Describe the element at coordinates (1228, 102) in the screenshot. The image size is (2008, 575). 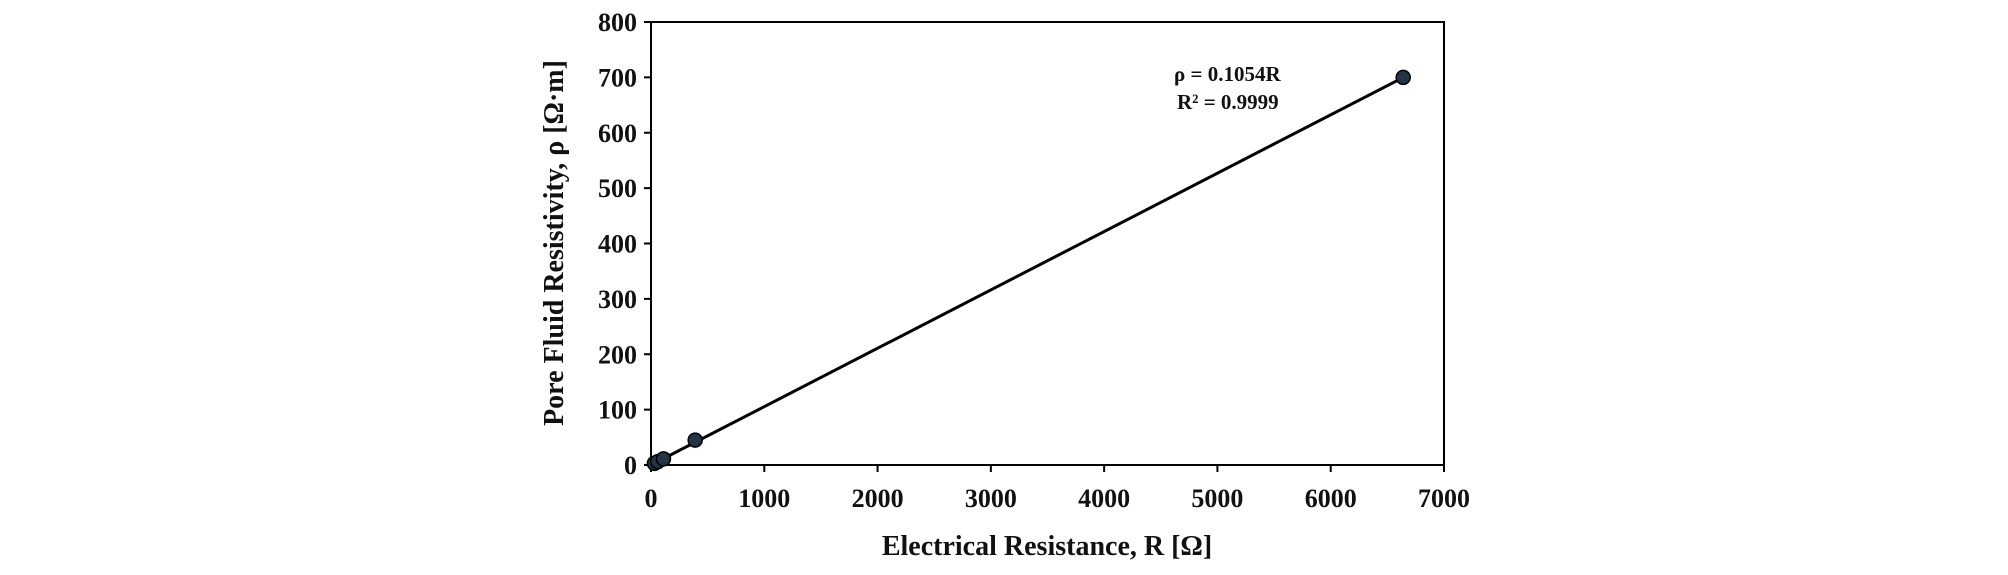
I see `r-squared-annotation: R² = 0.9999` at that location.